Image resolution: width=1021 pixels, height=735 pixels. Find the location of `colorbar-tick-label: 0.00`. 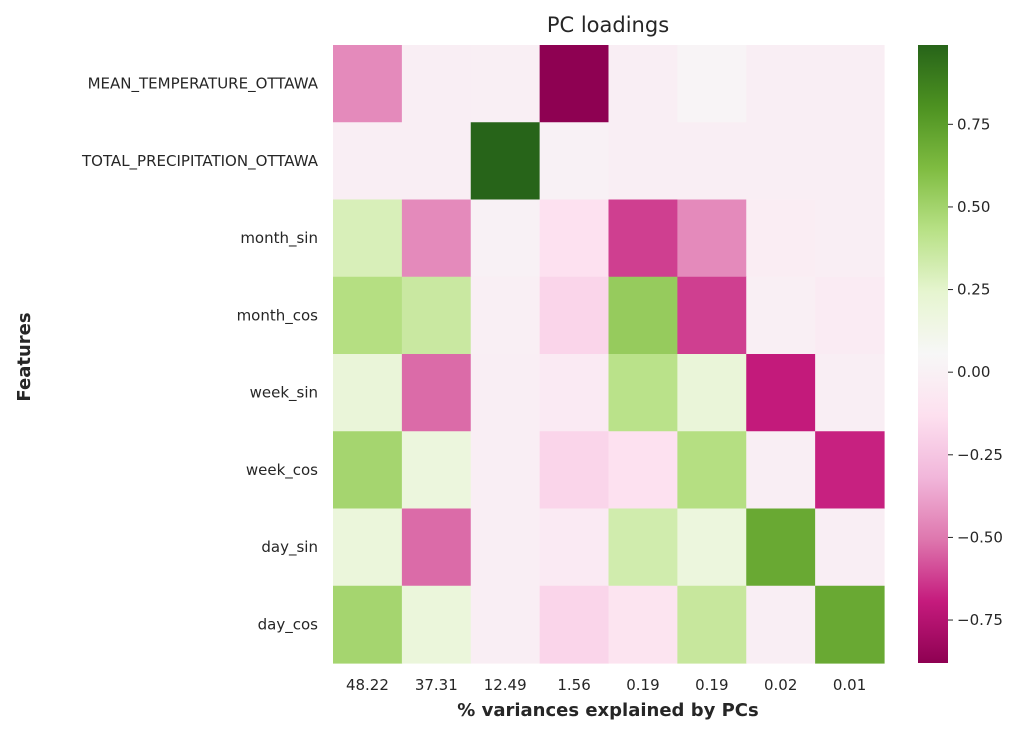

colorbar-tick-label: 0.00 is located at coordinates (973, 372).